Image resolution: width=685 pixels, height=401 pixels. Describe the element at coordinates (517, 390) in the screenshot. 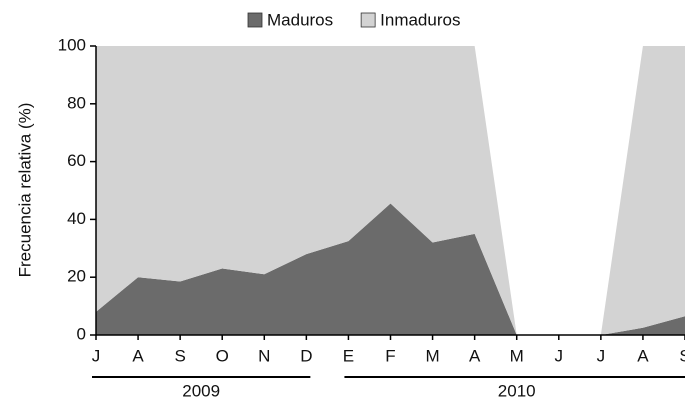

I see `group-label: 2010` at that location.